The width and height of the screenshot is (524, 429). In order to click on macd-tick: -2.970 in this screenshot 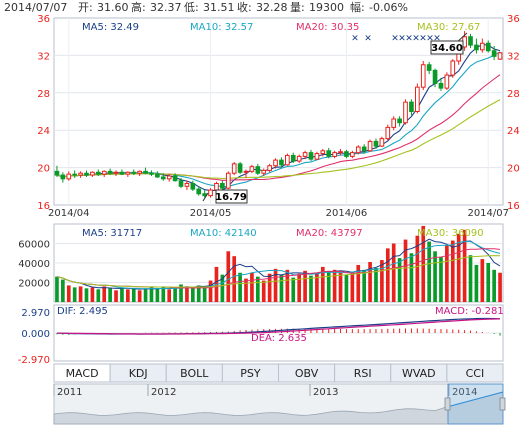, I will do `click(34, 360)`.